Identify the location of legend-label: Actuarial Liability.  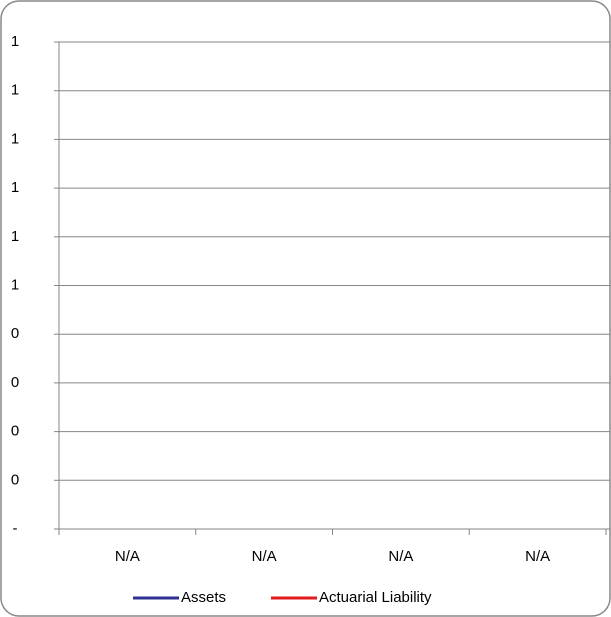
(375, 597).